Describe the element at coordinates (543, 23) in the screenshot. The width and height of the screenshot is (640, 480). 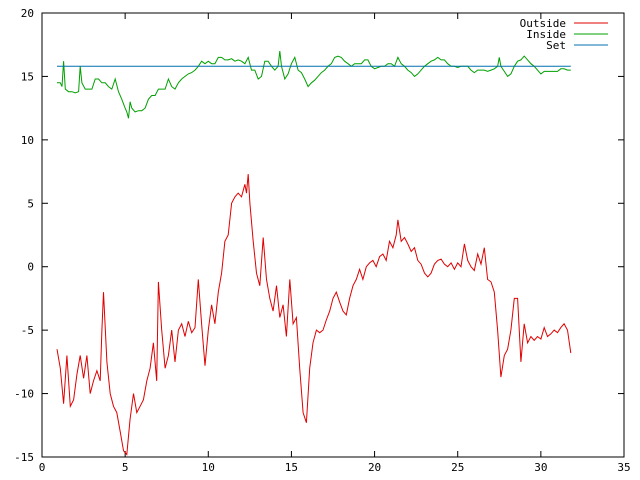
I see `legend-label-outside: Outside` at that location.